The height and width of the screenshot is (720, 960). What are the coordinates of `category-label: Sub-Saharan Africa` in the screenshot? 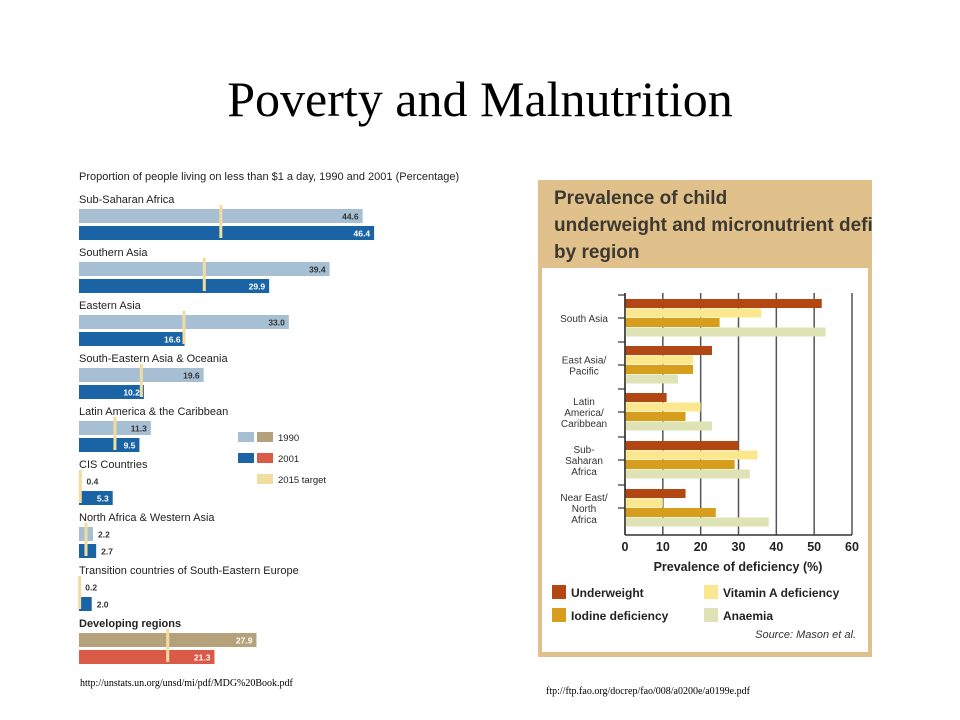 It's located at (127, 200).